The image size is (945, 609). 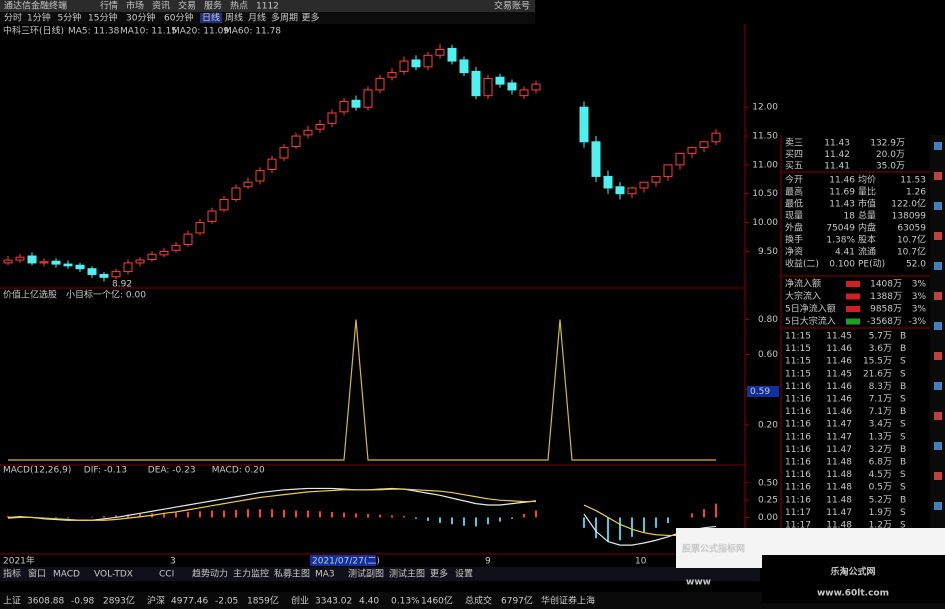 What do you see at coordinates (333, 602) in the screenshot?
I see `index-price: 3343.02` at bounding box center [333, 602].